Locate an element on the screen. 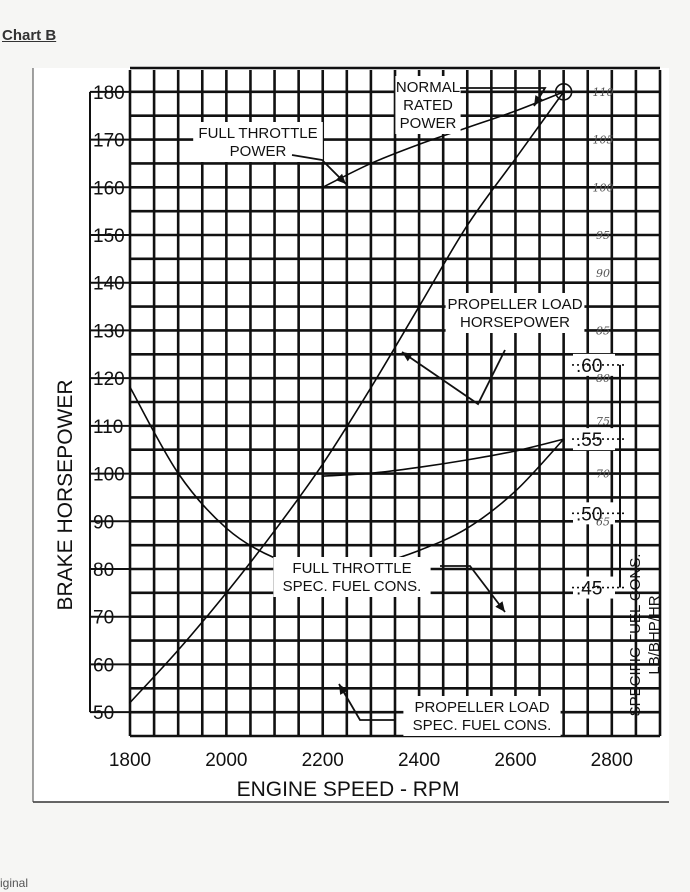 This screenshot has height=892, width=690. left-axis-tick-label: 90 is located at coordinates (103, 522).